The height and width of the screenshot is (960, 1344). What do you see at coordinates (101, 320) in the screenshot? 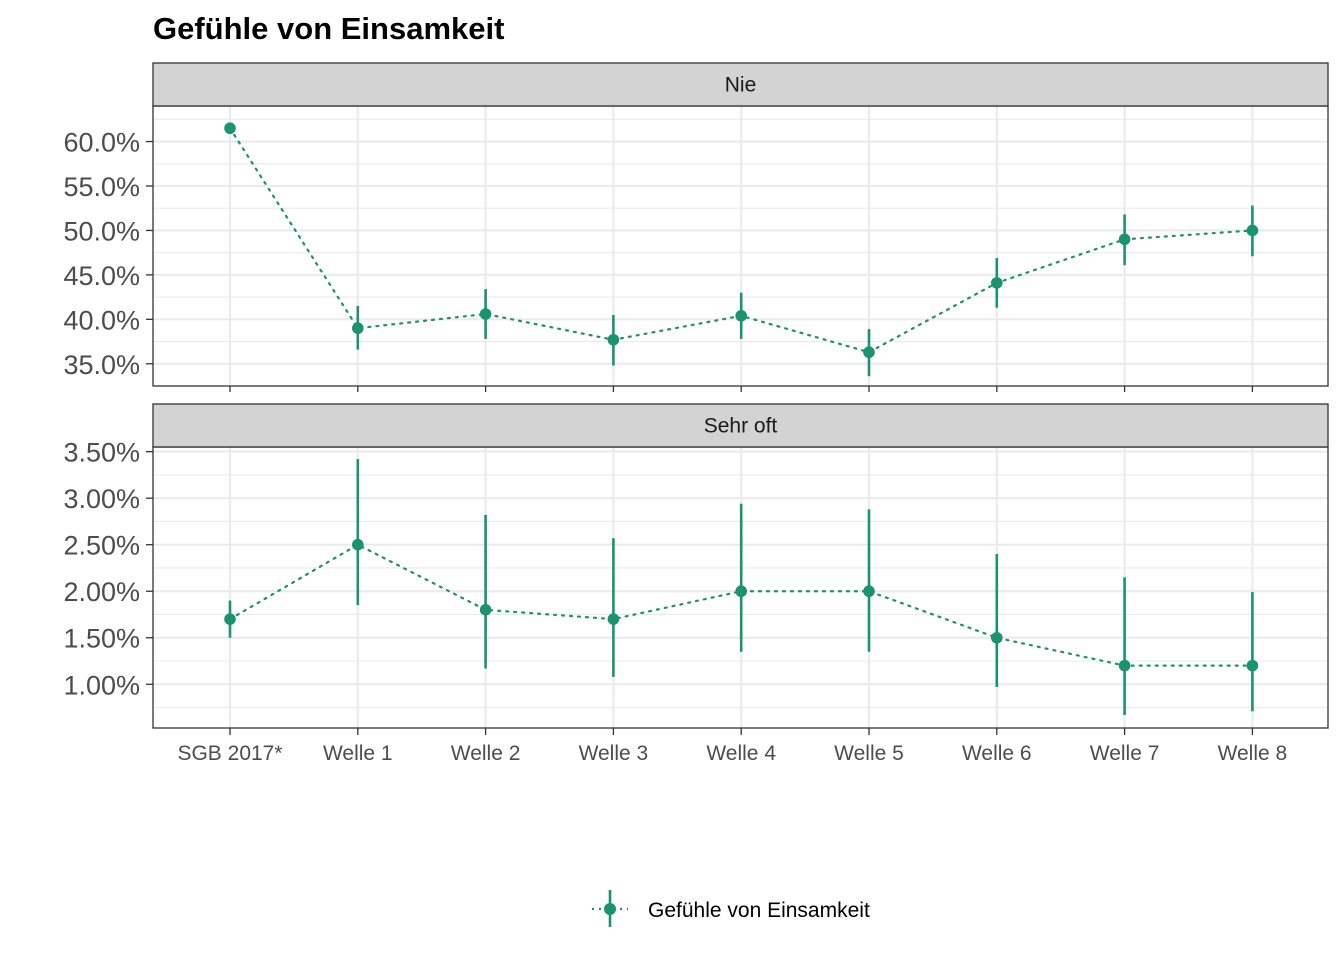
I see `y-tick-label: 40.0%` at bounding box center [101, 320].